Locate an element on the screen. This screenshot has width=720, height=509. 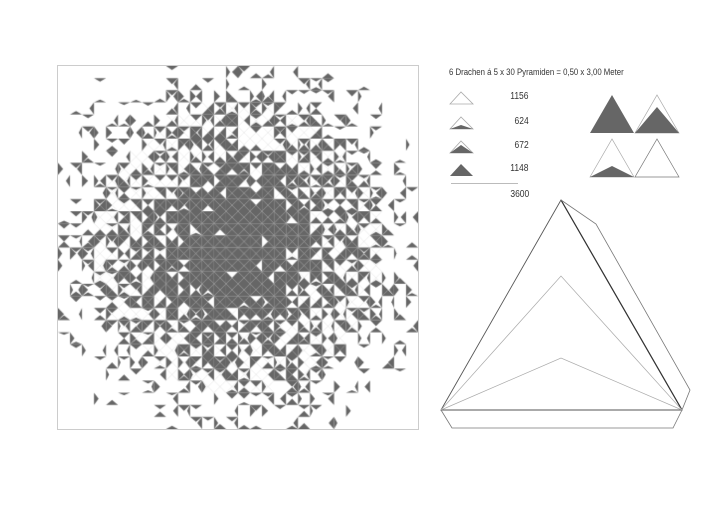
legend-count: 1148 is located at coordinates (519, 168).